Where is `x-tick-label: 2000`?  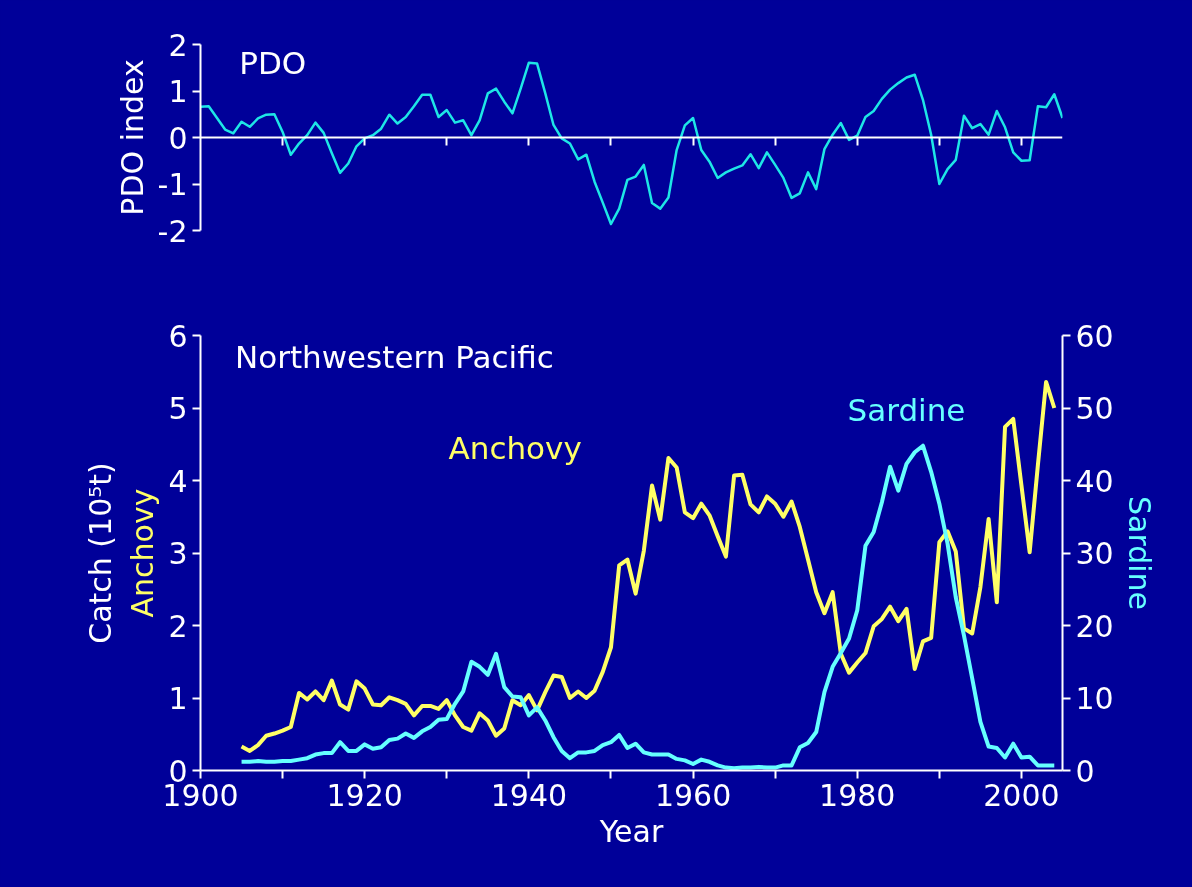
x-tick-label: 2000 is located at coordinates (1021, 795).